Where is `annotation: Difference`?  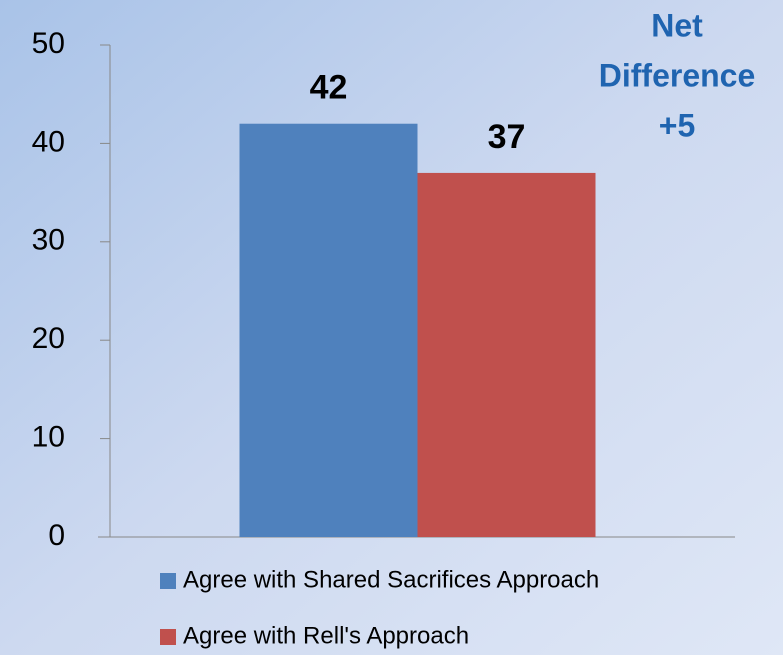 annotation: Difference is located at coordinates (677, 75).